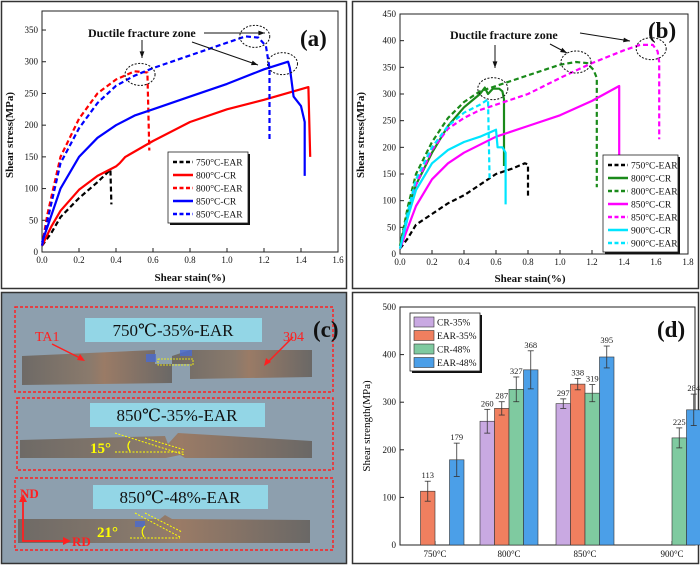  Describe the element at coordinates (190, 260) in the screenshot. I see `panel-a-x-tick-label: 0.8` at that location.